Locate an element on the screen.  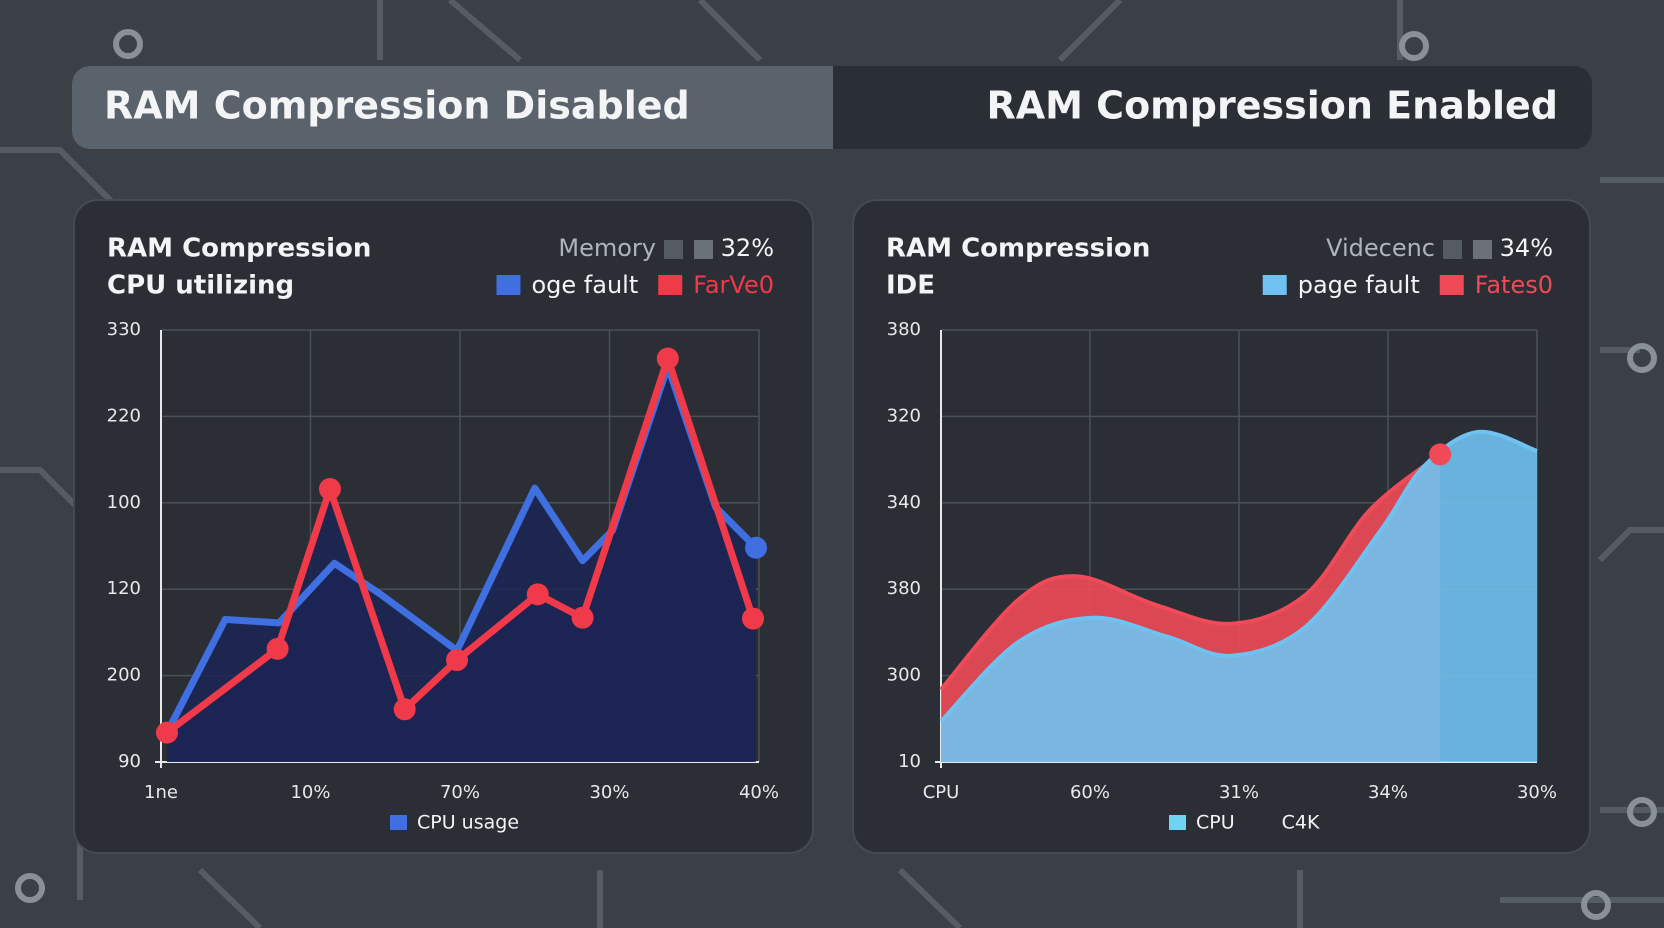
y-tick-label: 220 is located at coordinates (124, 415).